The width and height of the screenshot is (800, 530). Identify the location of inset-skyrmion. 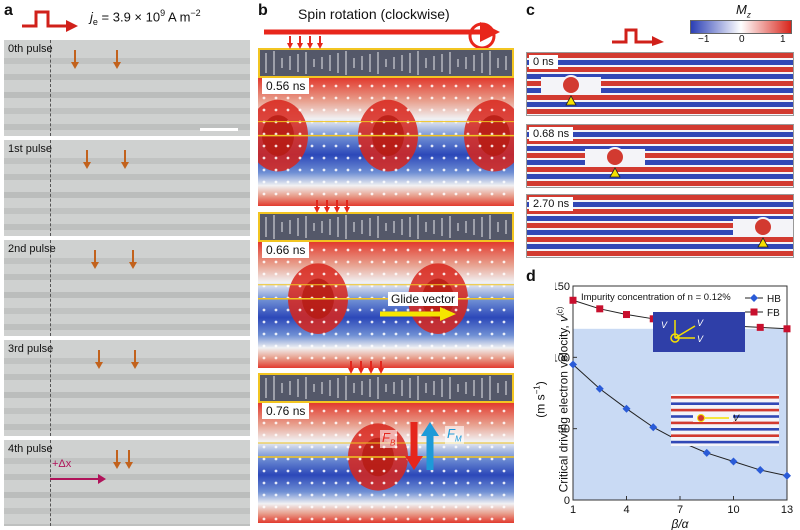
(701, 418).